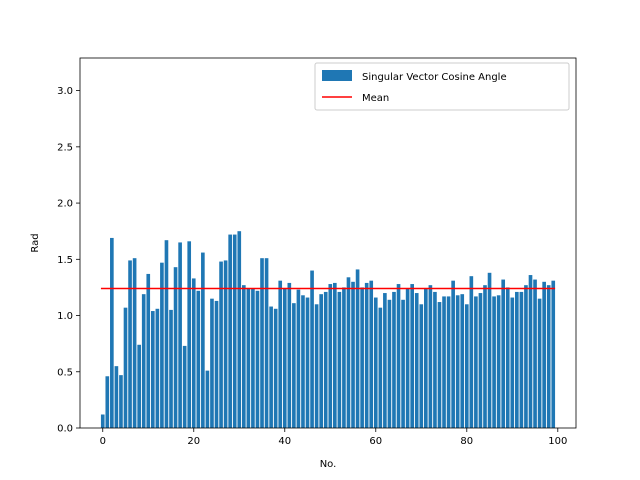  What do you see at coordinates (193, 441) in the screenshot?
I see `x-tick-label: 20` at bounding box center [193, 441].